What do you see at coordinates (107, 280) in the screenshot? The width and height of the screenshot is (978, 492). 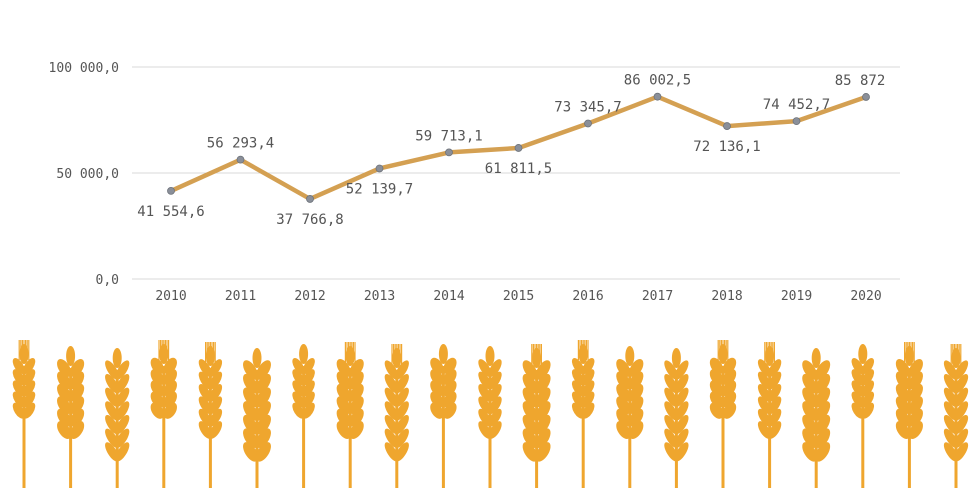 I see `y-tick-label: 0,0` at bounding box center [107, 280].